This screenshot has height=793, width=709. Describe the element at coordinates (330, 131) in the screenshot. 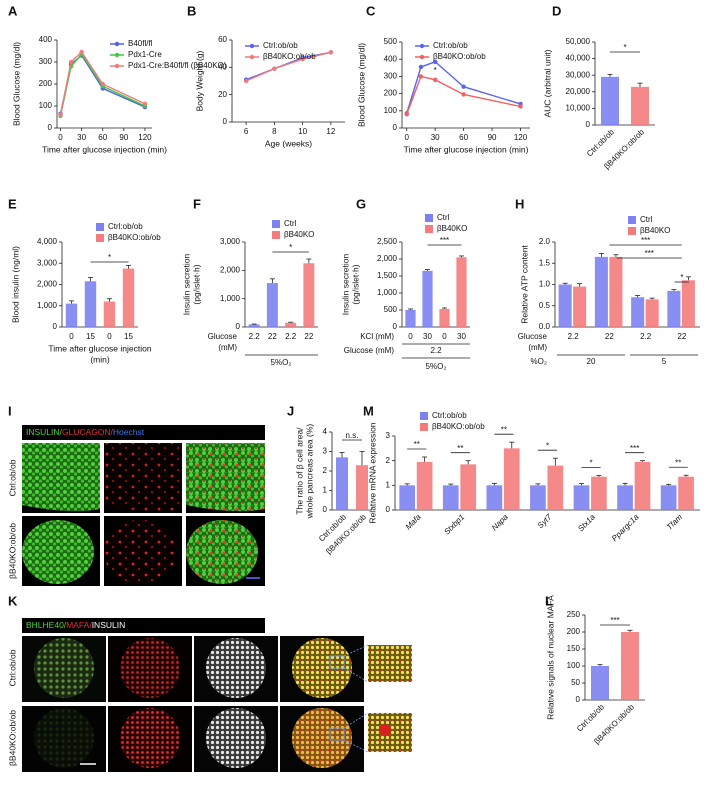

I see `x-tick-label: 12` at that location.